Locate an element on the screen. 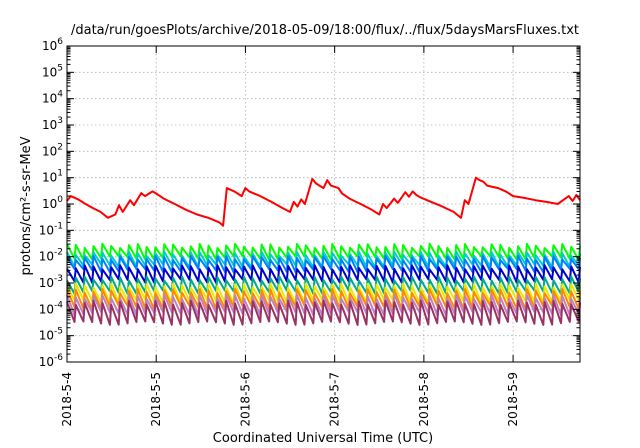 Image resolution: width=640 pixels, height=448 pixels. y-tick-label: 10¹ is located at coordinates (52, 177).